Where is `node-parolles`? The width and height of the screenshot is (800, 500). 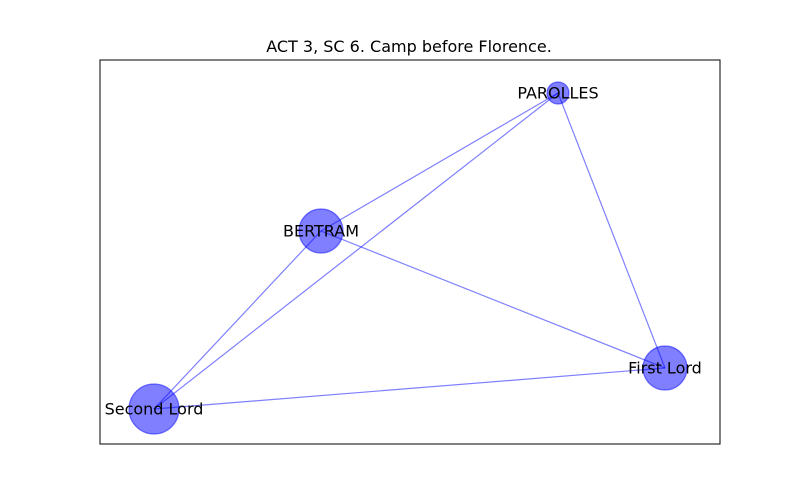
node-parolles is located at coordinates (558, 93).